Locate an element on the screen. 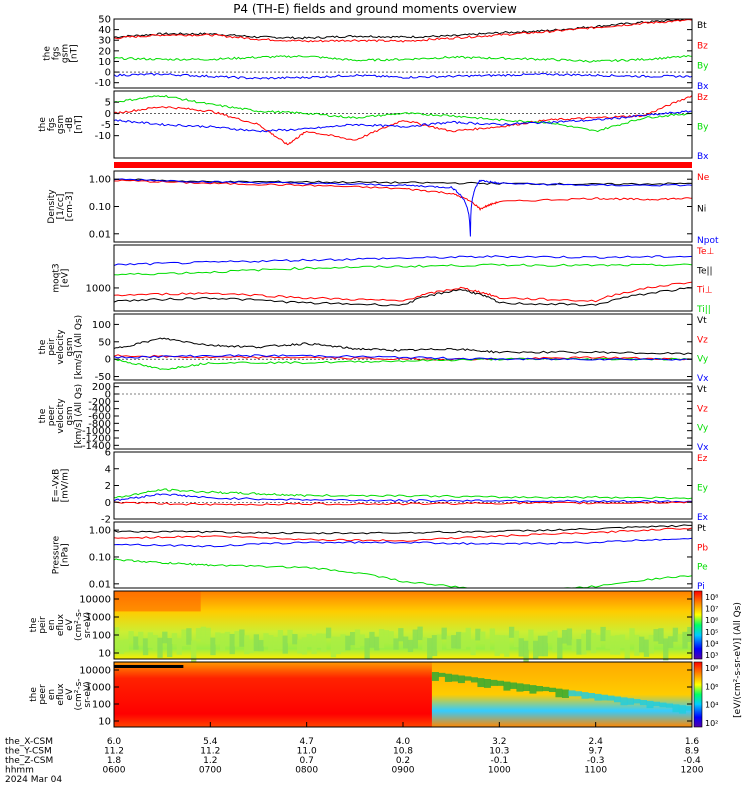 Image resolution: width=750 pixels, height=800 pixels. legend-Vy: Vy is located at coordinates (703, 360).